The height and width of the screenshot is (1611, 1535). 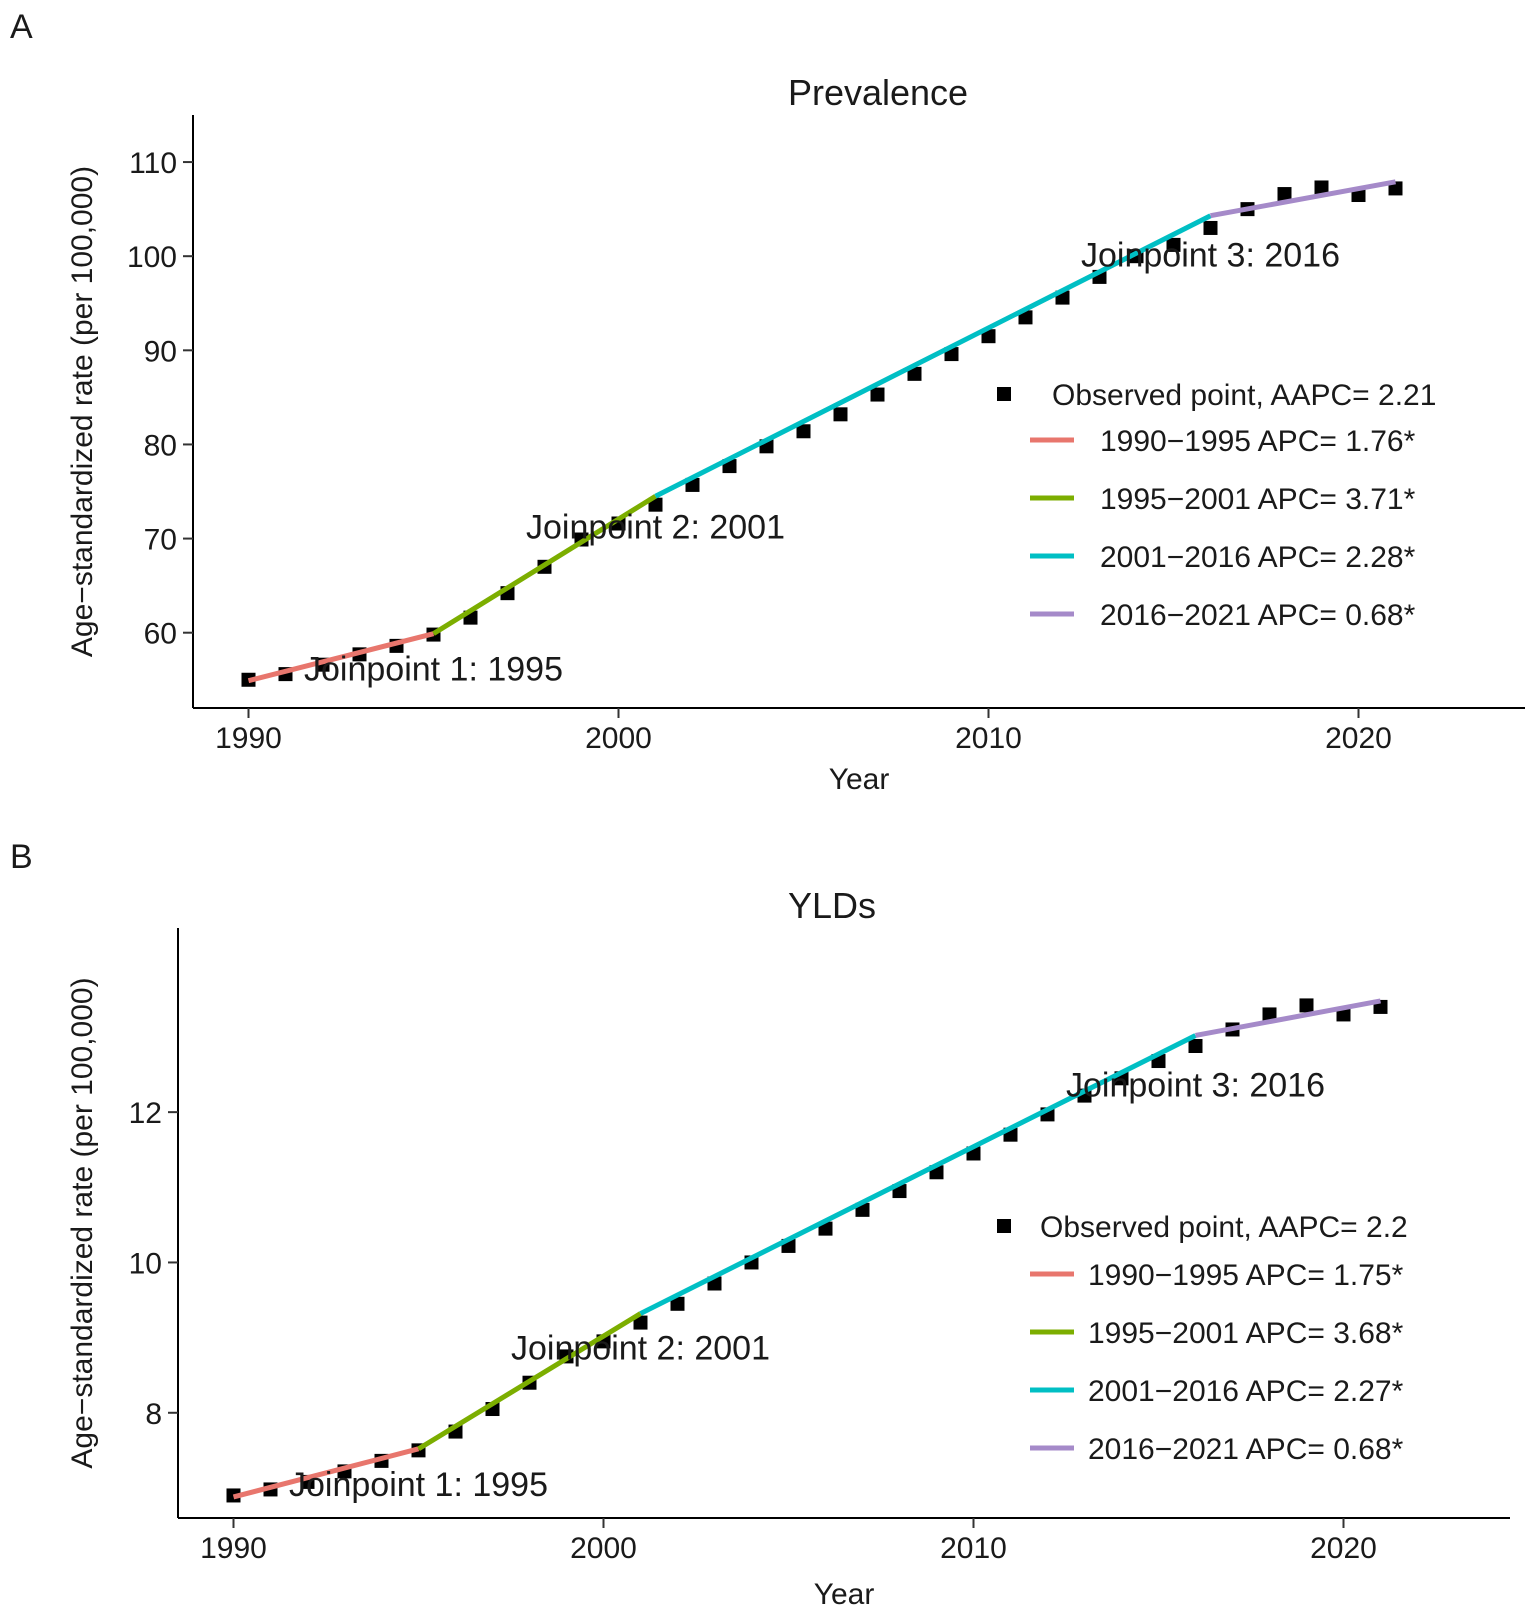 What do you see at coordinates (1258, 557) in the screenshot?
I see `legend-label: 2001−2016 APC= 2.28*` at bounding box center [1258, 557].